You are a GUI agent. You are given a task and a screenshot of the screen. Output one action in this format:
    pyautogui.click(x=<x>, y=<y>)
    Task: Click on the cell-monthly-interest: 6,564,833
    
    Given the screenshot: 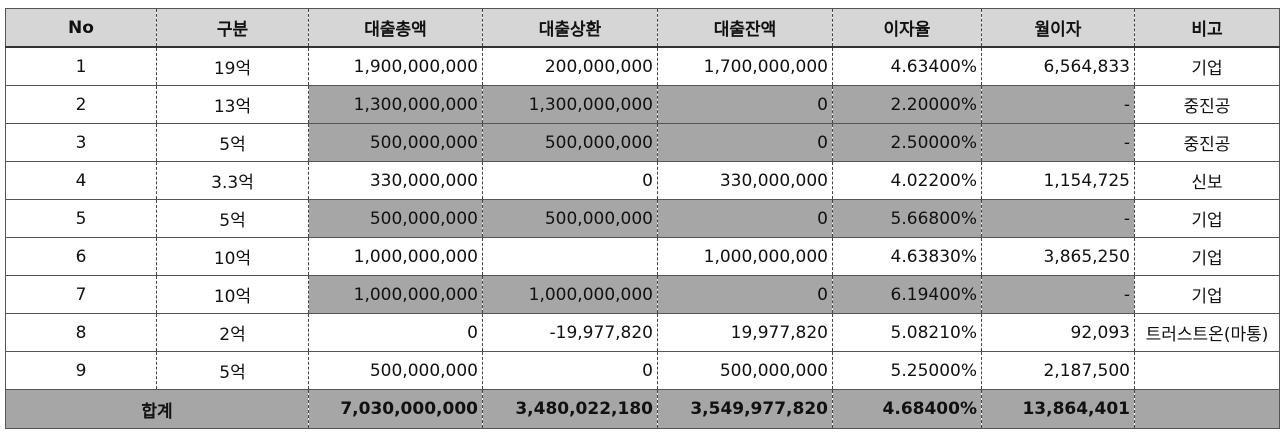 What is the action you would take?
    pyautogui.click(x=1058, y=66)
    